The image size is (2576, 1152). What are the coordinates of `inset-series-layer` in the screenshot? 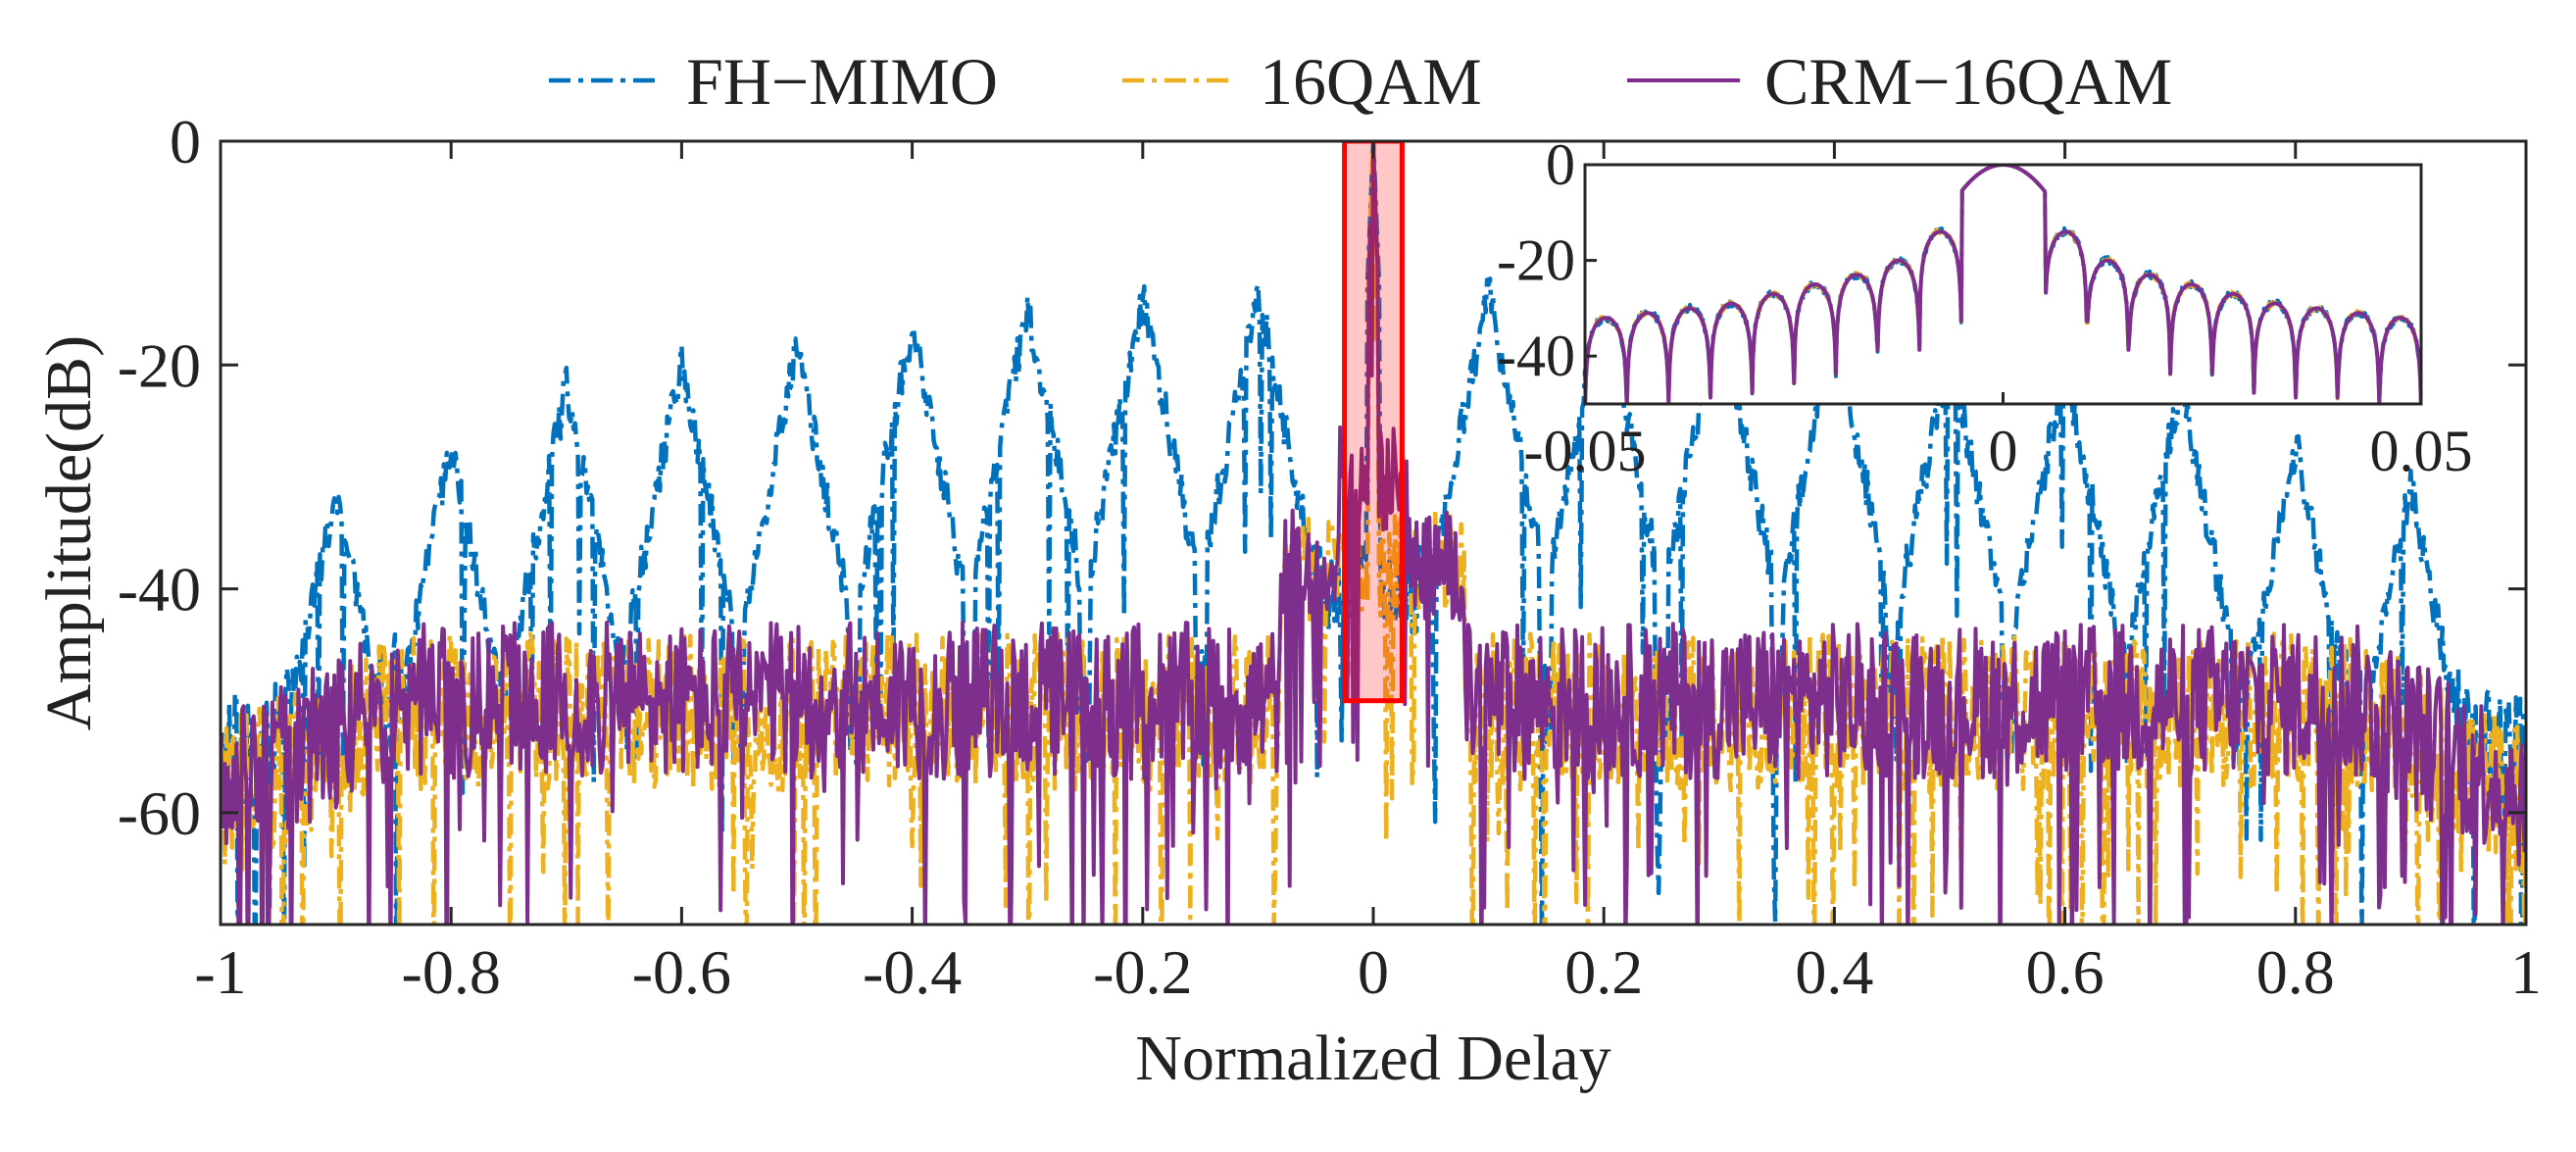 It's located at (2003, 284).